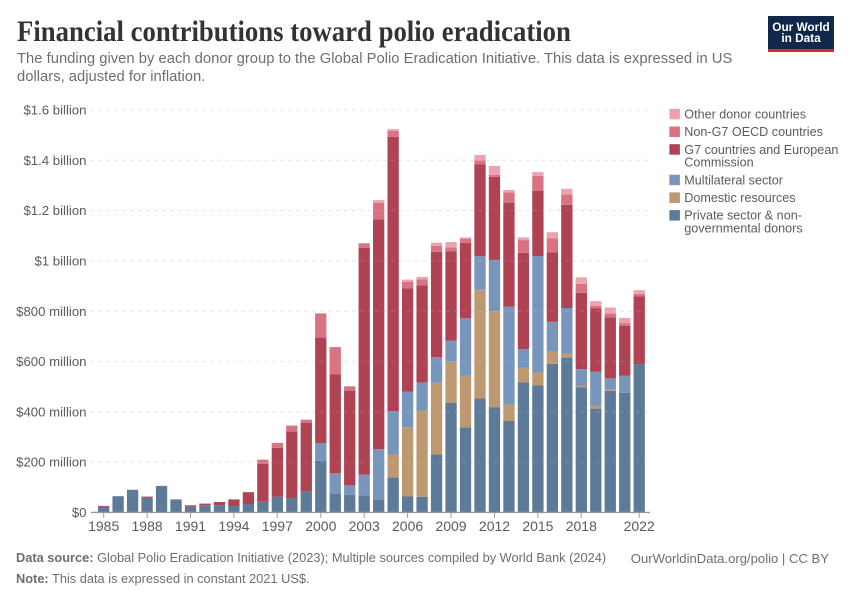 Image resolution: width=850 pixels, height=600 pixels. What do you see at coordinates (79, 512) in the screenshot?
I see `svg-text: $0` at bounding box center [79, 512].